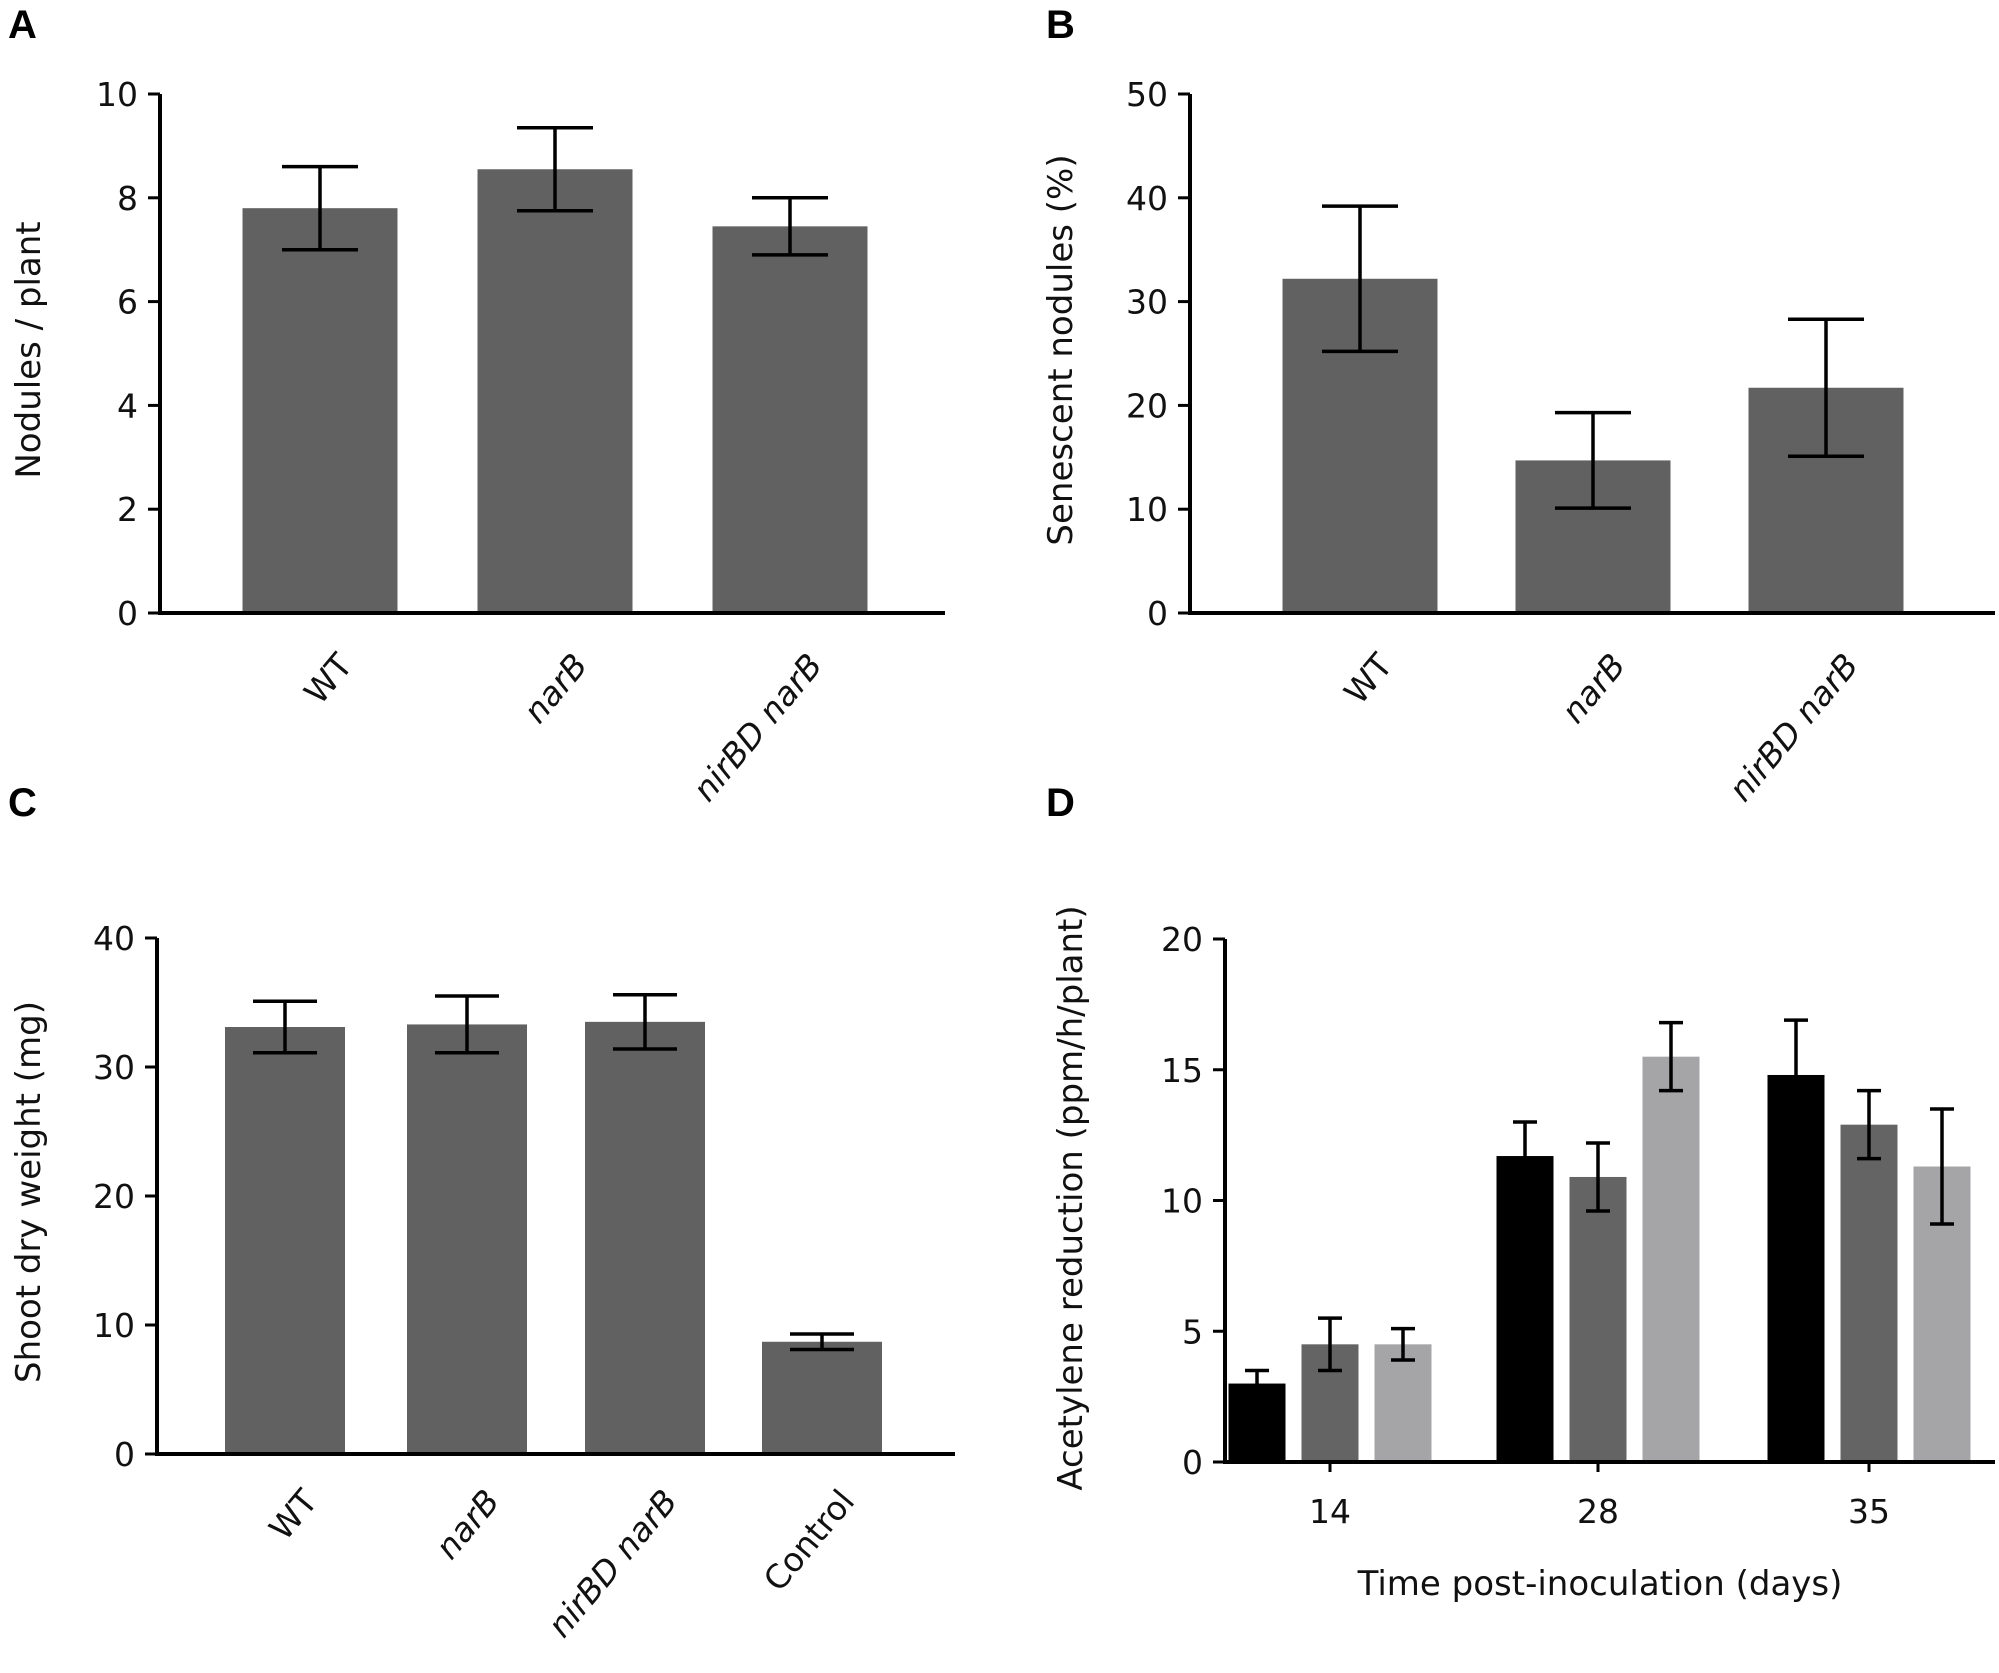  Describe the element at coordinates (124, 1454) in the screenshot. I see `panel-c-ytick-label-0: 0` at that location.